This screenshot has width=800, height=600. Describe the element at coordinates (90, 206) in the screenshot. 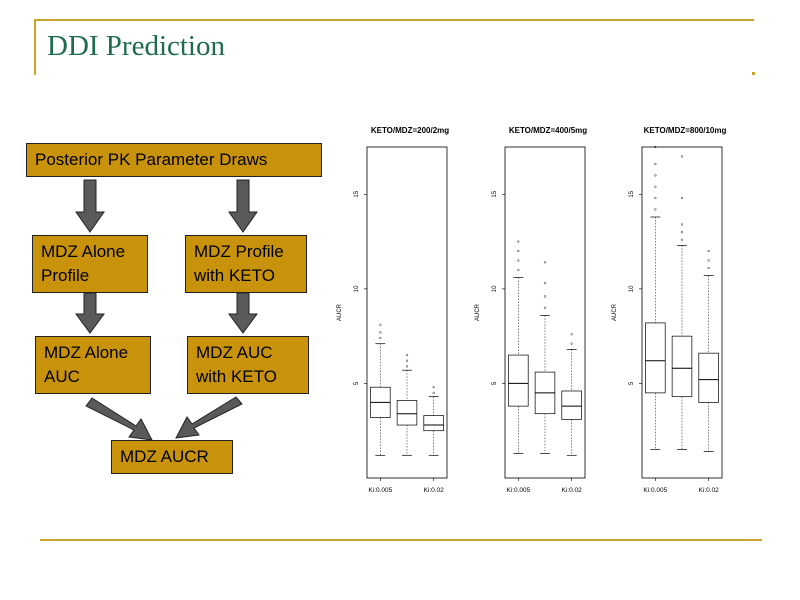

I see `arrow-draws-to-alone-profile` at that location.